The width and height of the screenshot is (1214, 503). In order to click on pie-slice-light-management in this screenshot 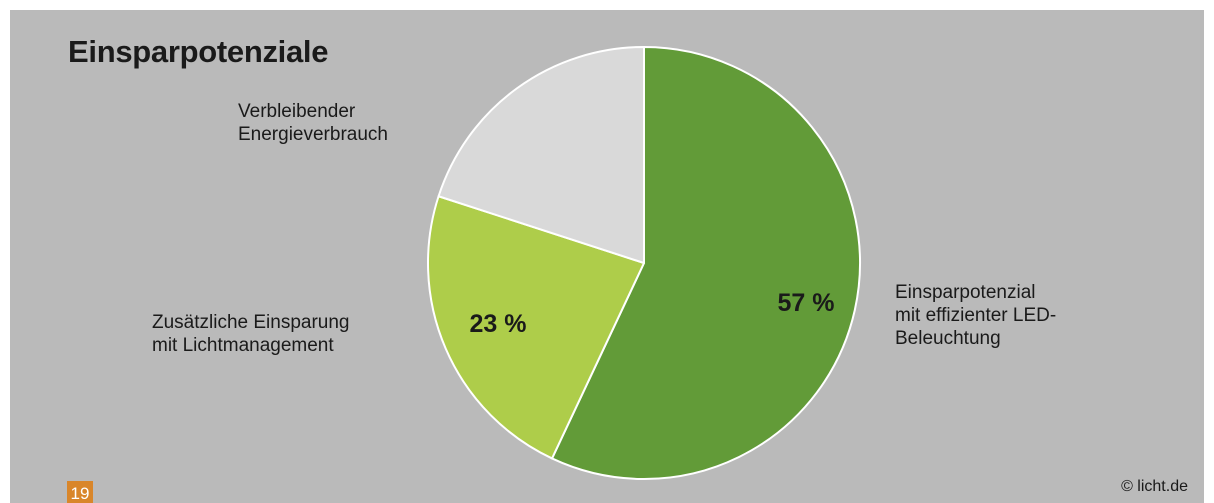, I will do `click(536, 327)`.